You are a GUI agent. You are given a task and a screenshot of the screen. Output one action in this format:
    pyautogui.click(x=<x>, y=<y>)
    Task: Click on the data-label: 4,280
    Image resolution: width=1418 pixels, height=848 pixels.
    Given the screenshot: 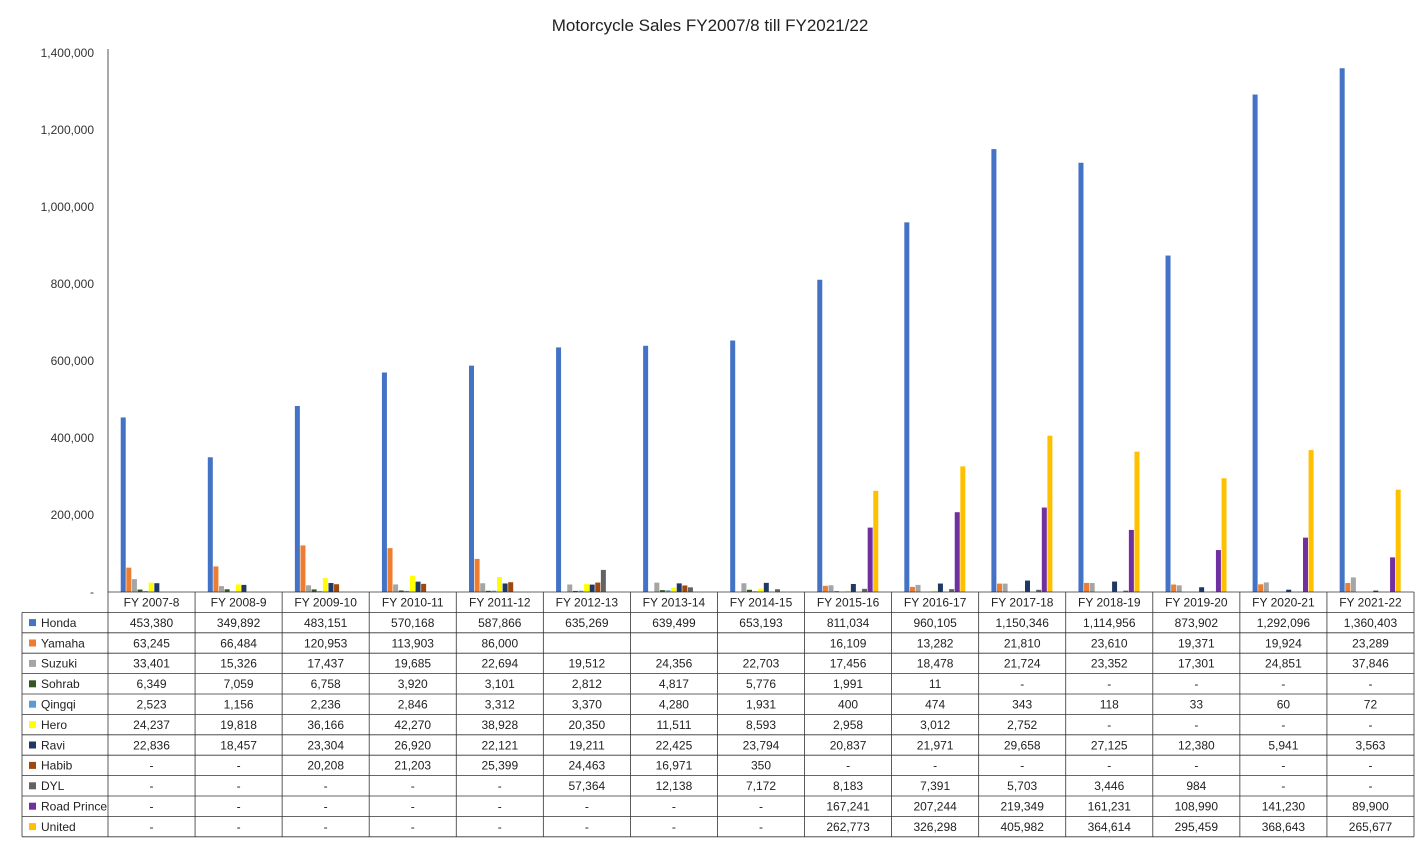 What is the action you would take?
    pyautogui.click(x=674, y=705)
    